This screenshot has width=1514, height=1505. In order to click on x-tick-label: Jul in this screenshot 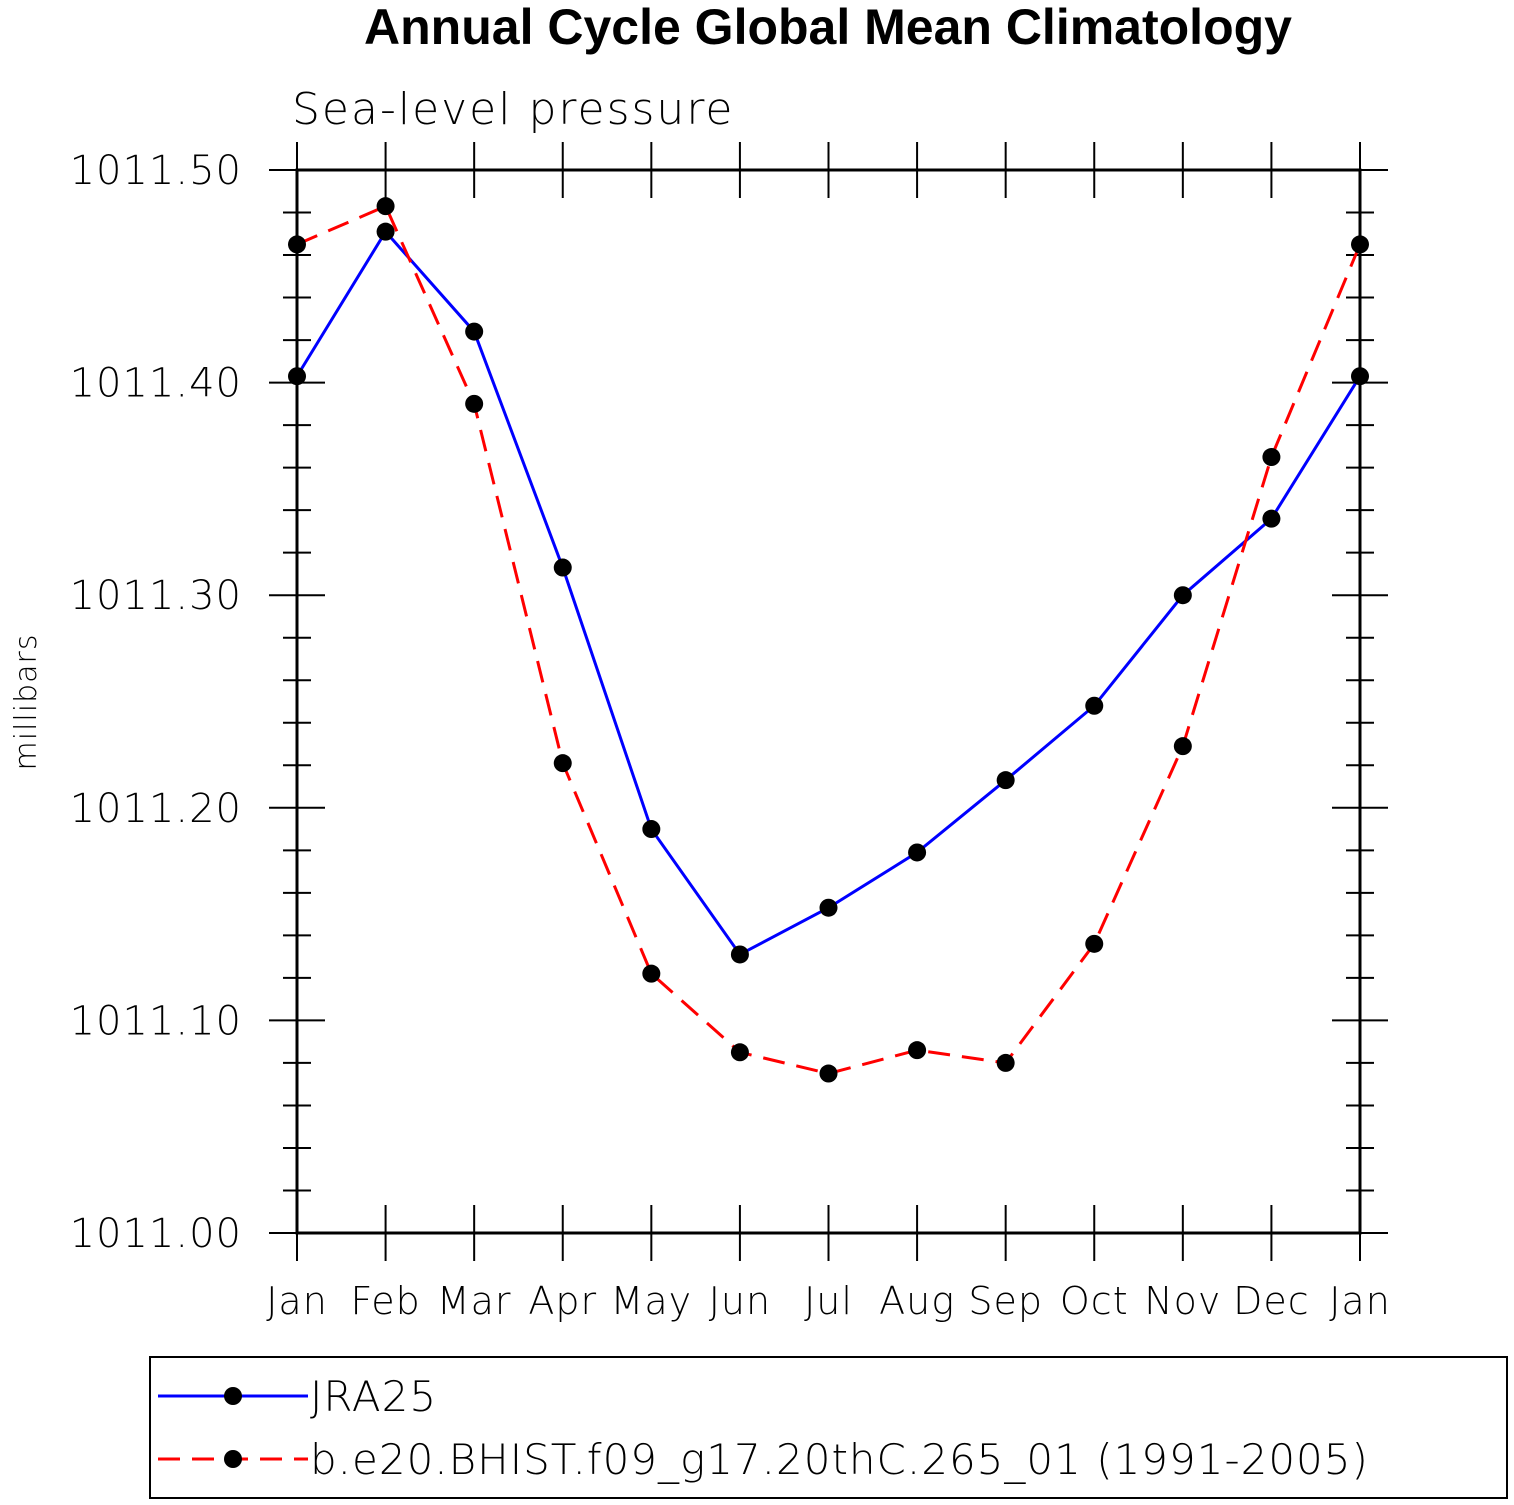, I will do `click(828, 1301)`.